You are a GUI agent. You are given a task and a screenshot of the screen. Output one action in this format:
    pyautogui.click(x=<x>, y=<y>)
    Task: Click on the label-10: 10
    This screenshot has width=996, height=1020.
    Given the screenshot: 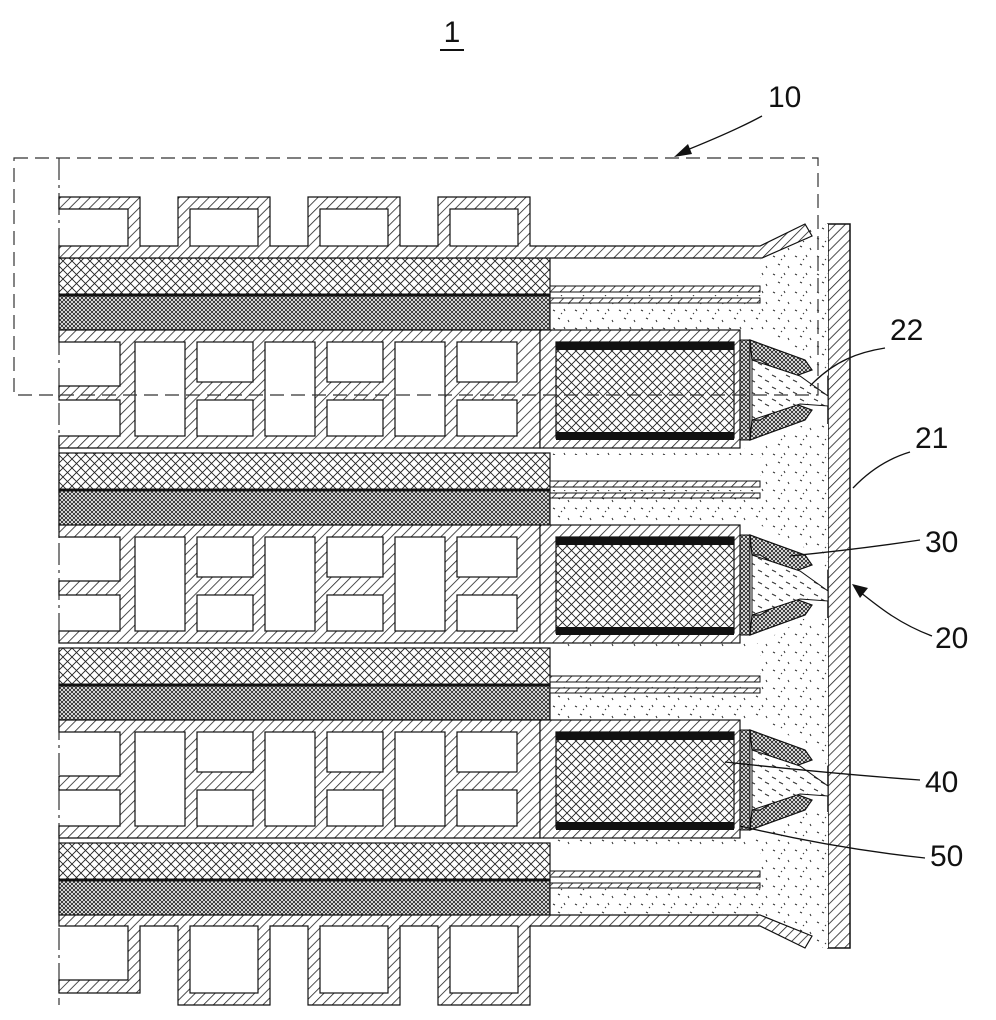 What is the action you would take?
    pyautogui.click(x=784, y=97)
    